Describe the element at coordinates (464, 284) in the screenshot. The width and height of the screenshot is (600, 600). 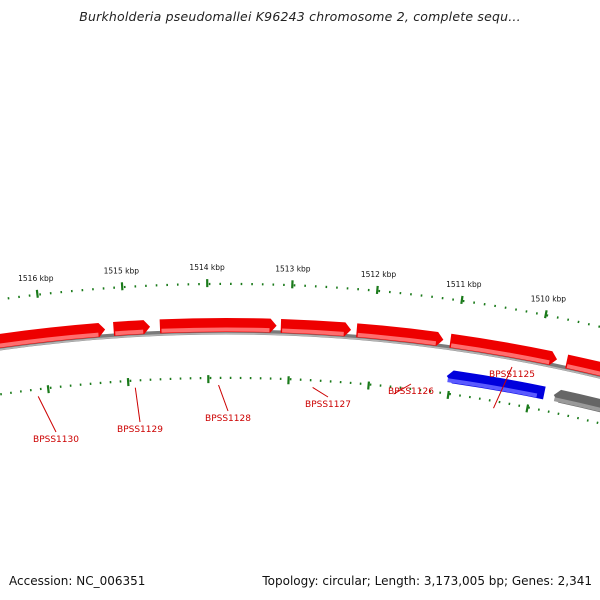
I see `scale-label: 1511 kbp` at that location.